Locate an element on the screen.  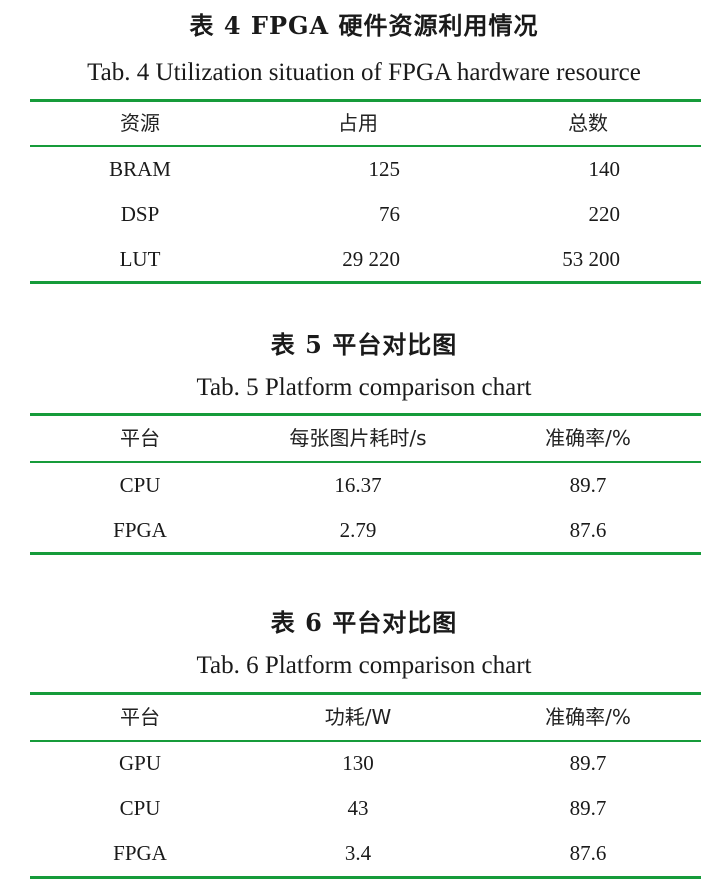
table-cell: 76 is located at coordinates (389, 214).